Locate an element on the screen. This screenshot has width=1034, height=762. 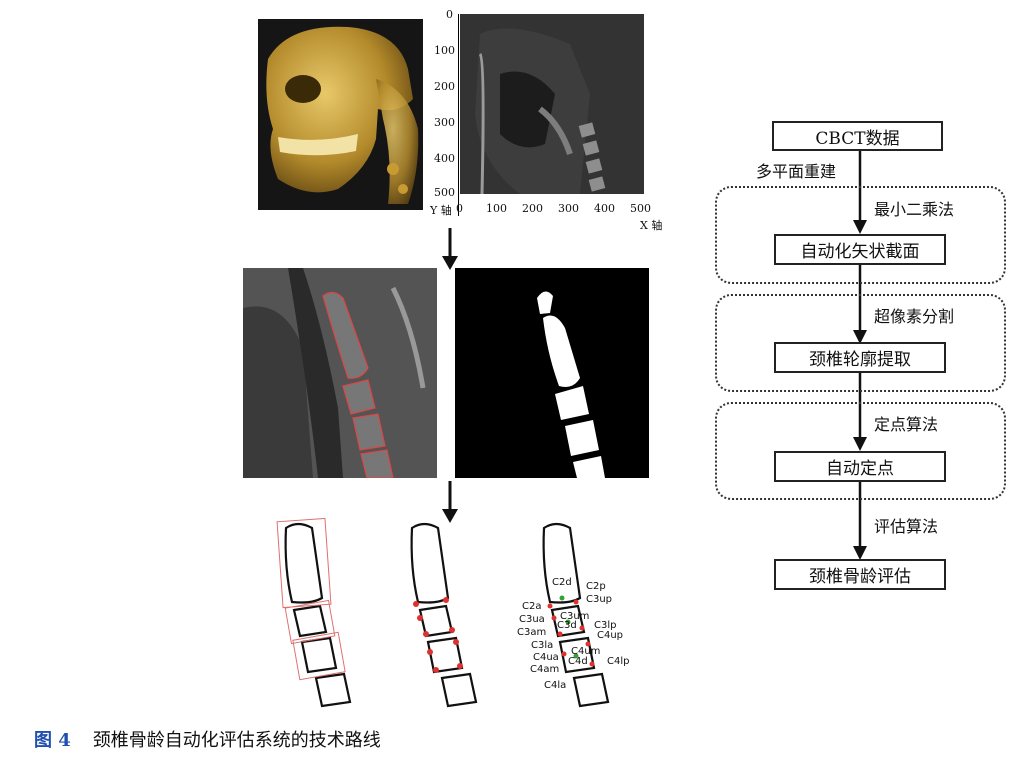
x-tick-100: 100 is located at coordinates (496, 208).